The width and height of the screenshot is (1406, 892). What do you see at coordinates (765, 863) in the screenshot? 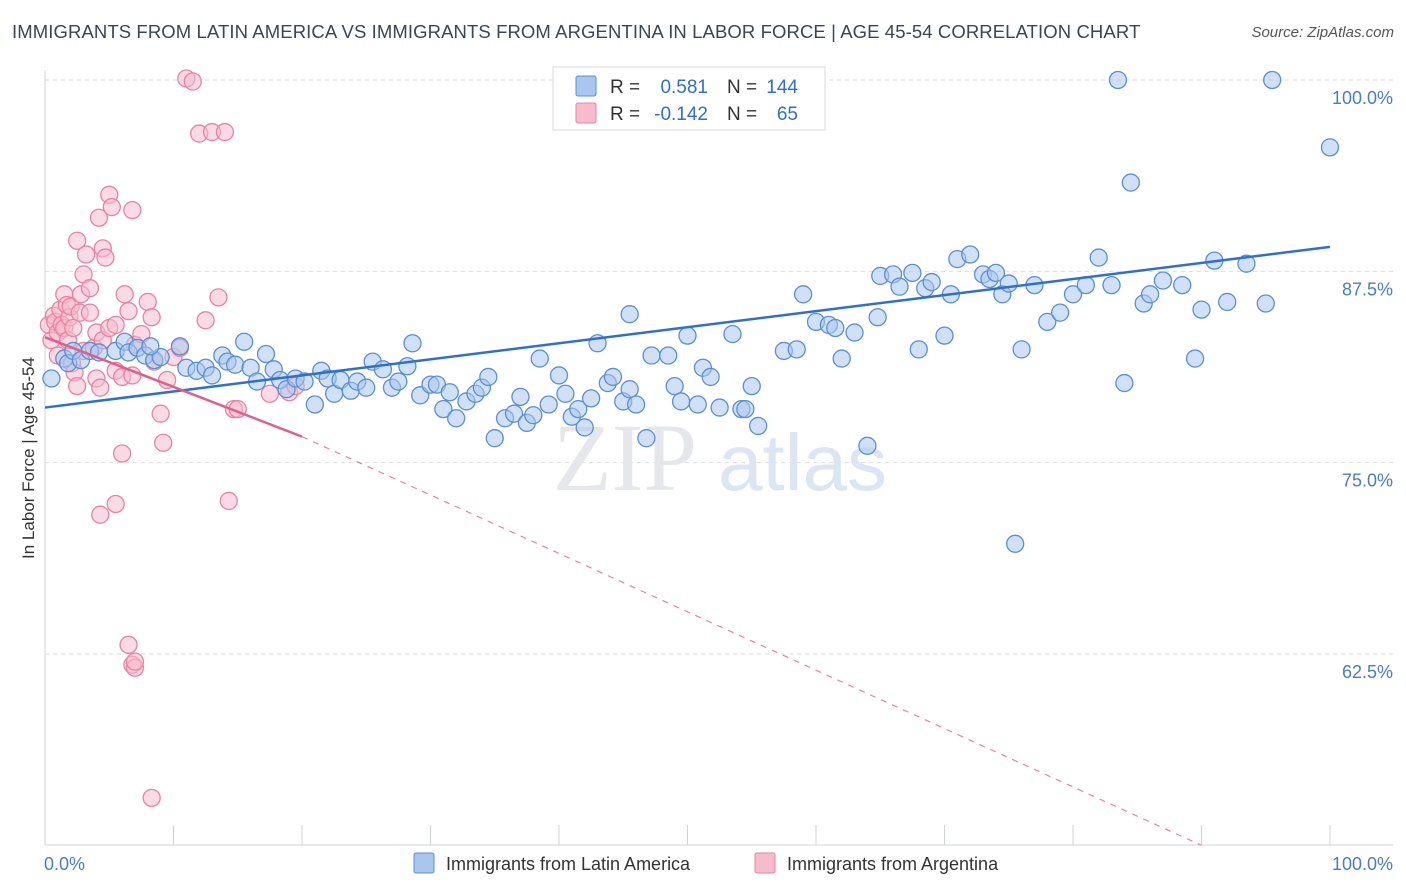
I see `series-legend-swatch-pink` at bounding box center [765, 863].